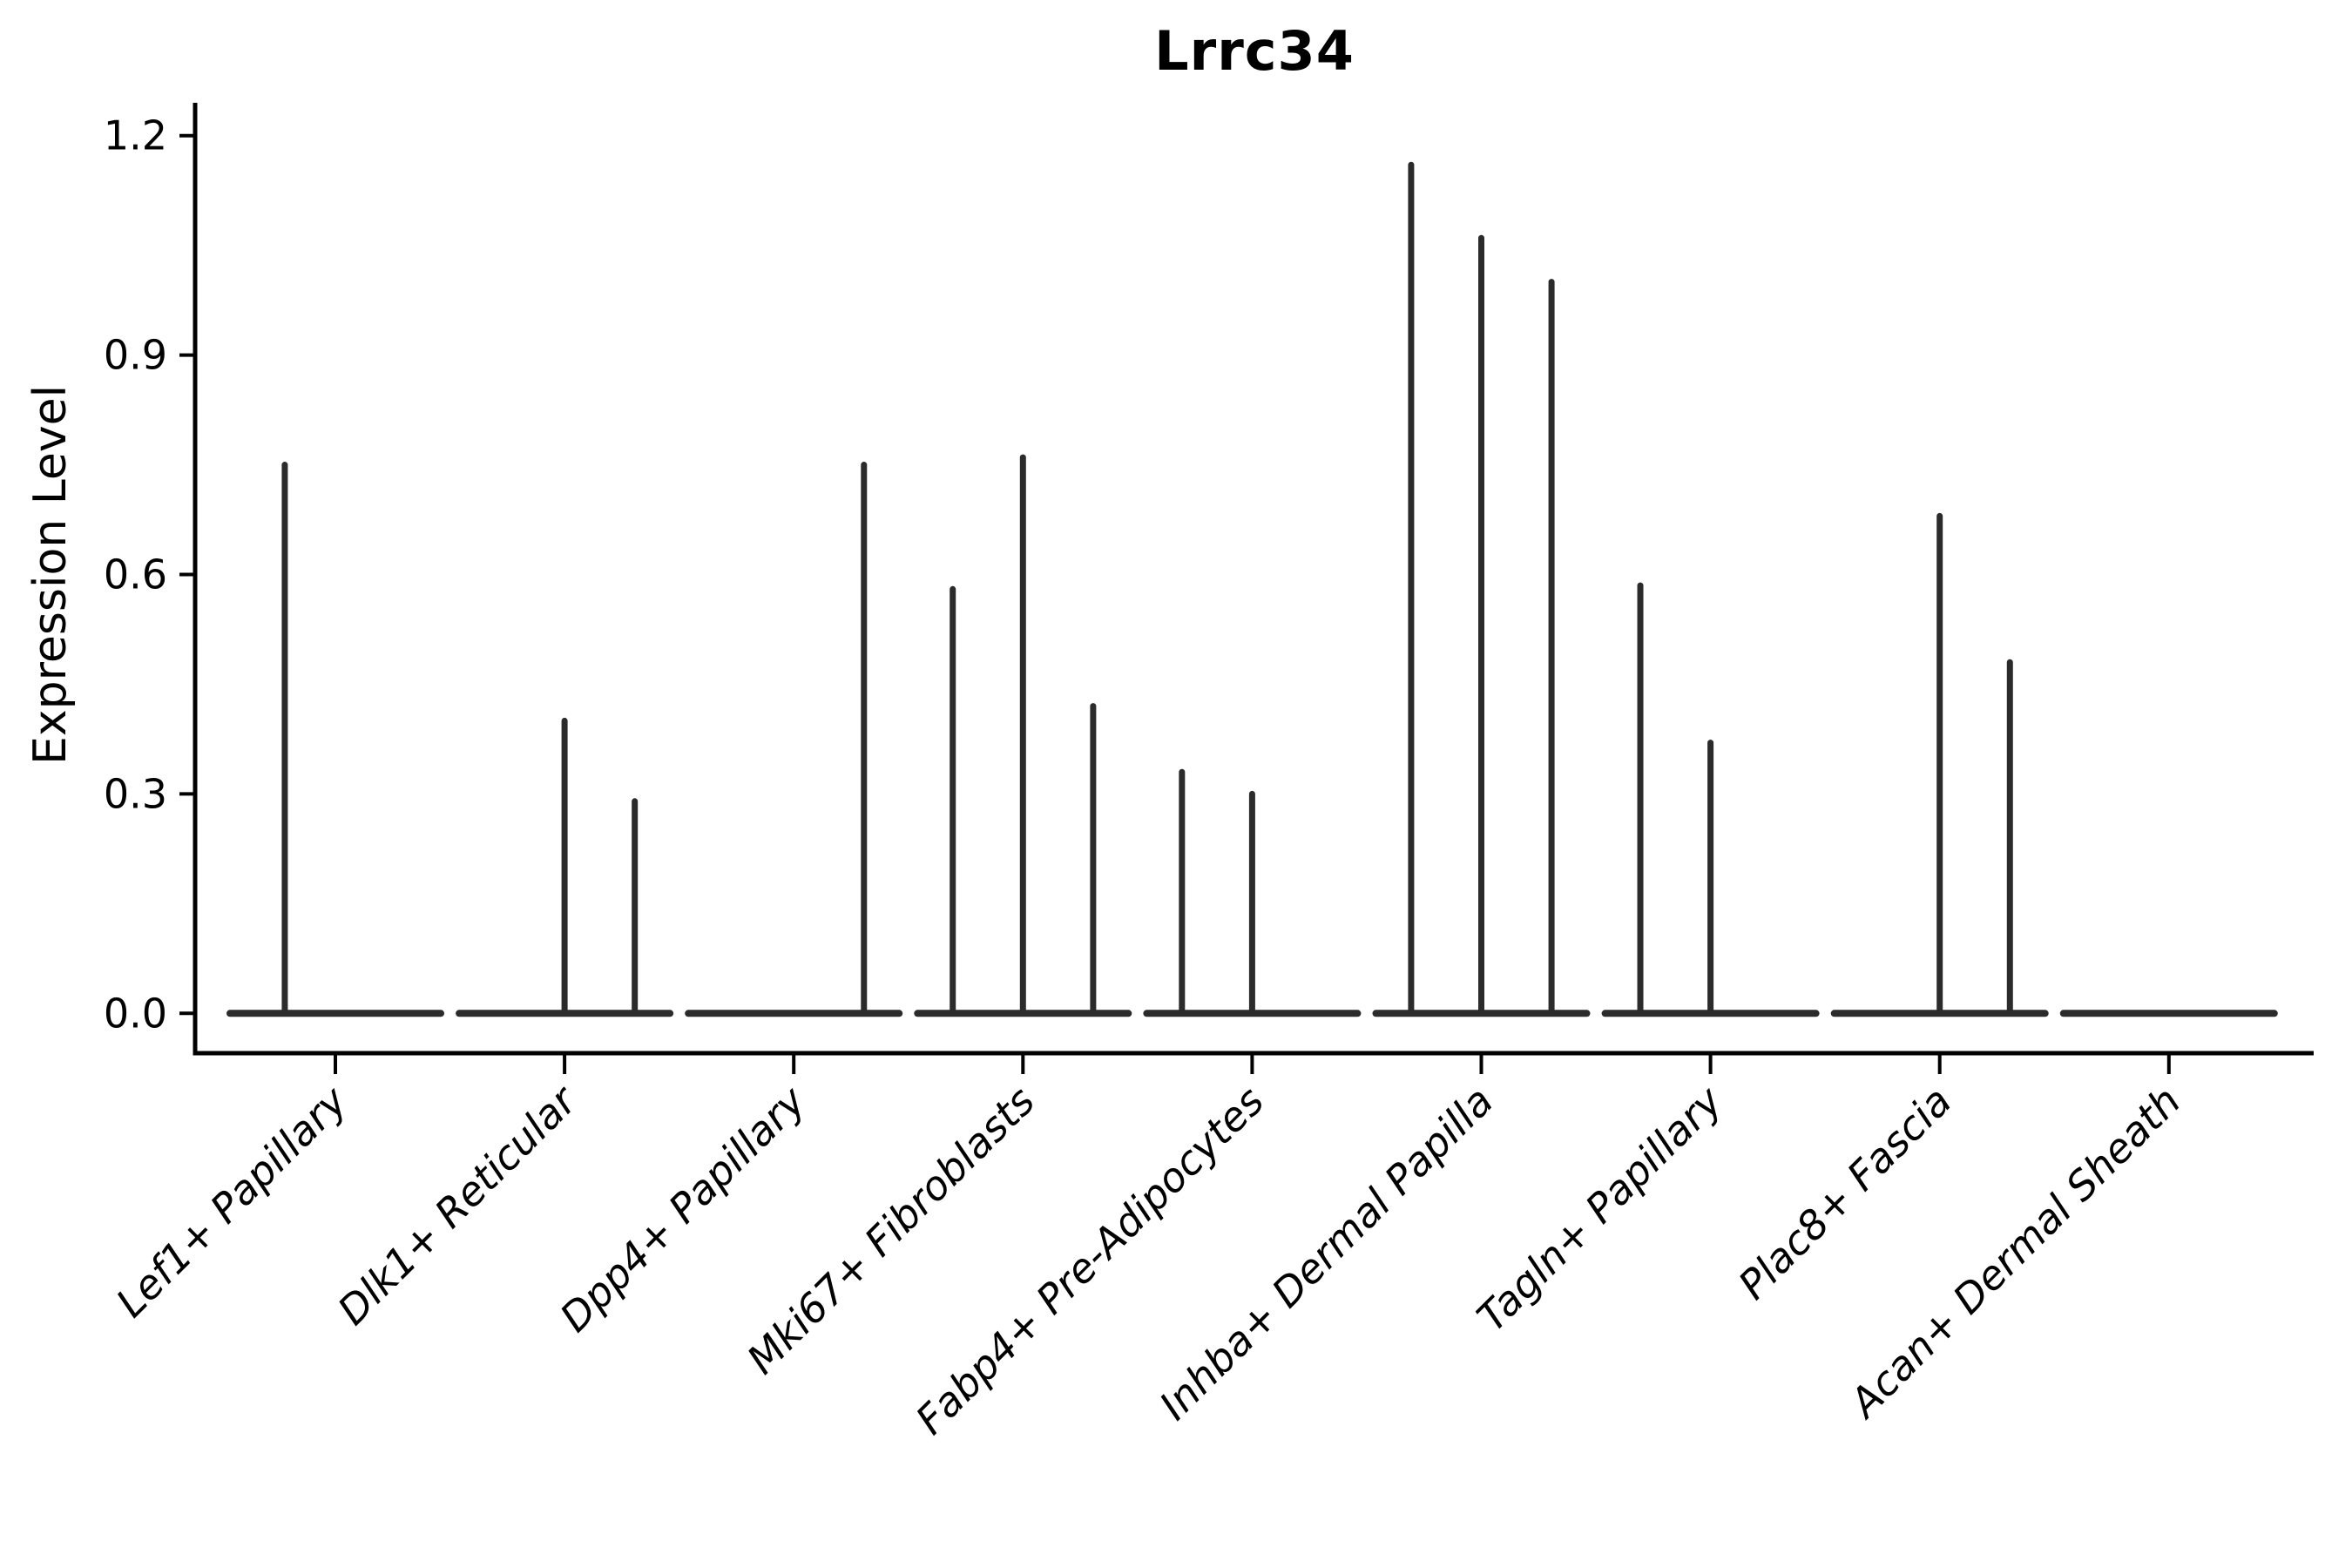 This screenshot has height=1568, width=2352. What do you see at coordinates (135, 793) in the screenshot?
I see `y-tick-label: 0.3` at bounding box center [135, 793].